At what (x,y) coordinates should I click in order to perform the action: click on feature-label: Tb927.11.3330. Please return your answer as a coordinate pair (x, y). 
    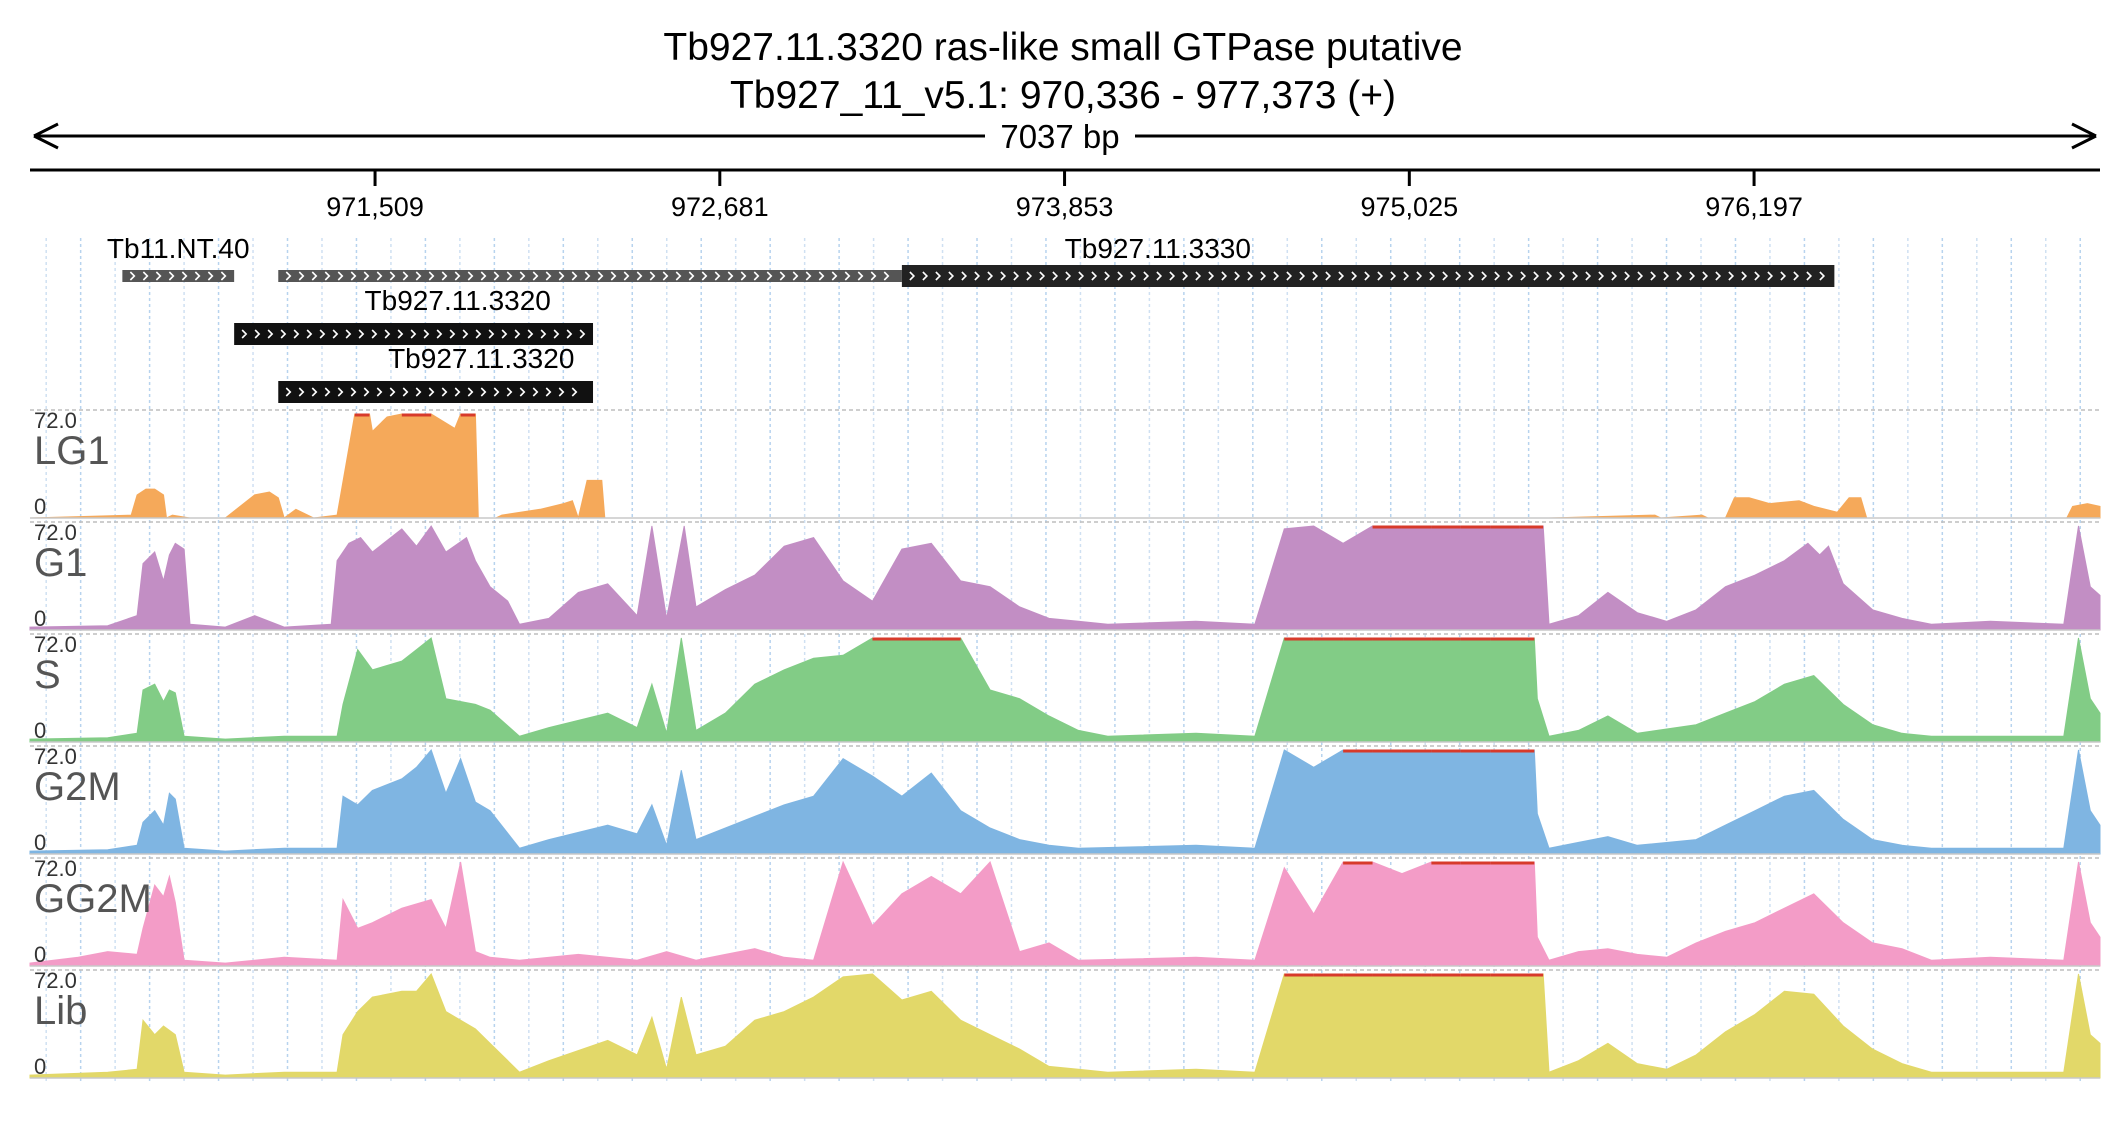
    Looking at the image, I should click on (1158, 248).